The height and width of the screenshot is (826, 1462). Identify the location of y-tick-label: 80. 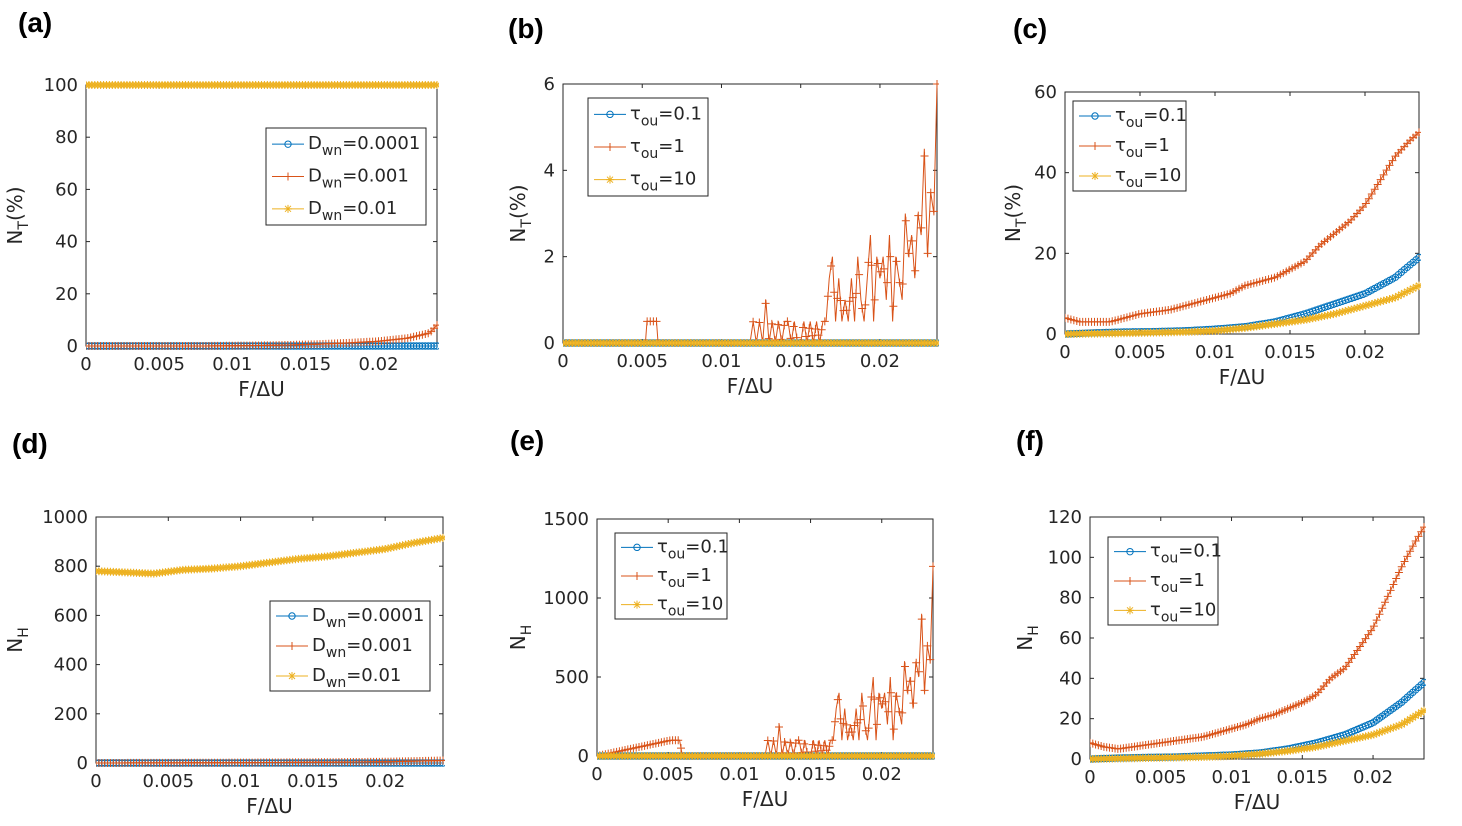
(66, 137).